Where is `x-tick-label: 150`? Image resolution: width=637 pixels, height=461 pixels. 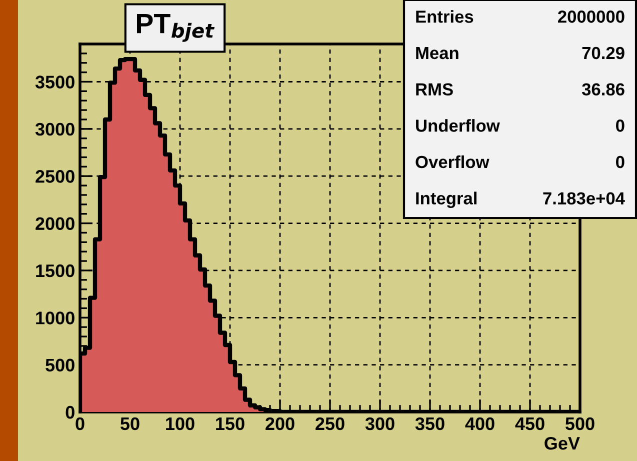 x-tick-label: 150 is located at coordinates (230, 423).